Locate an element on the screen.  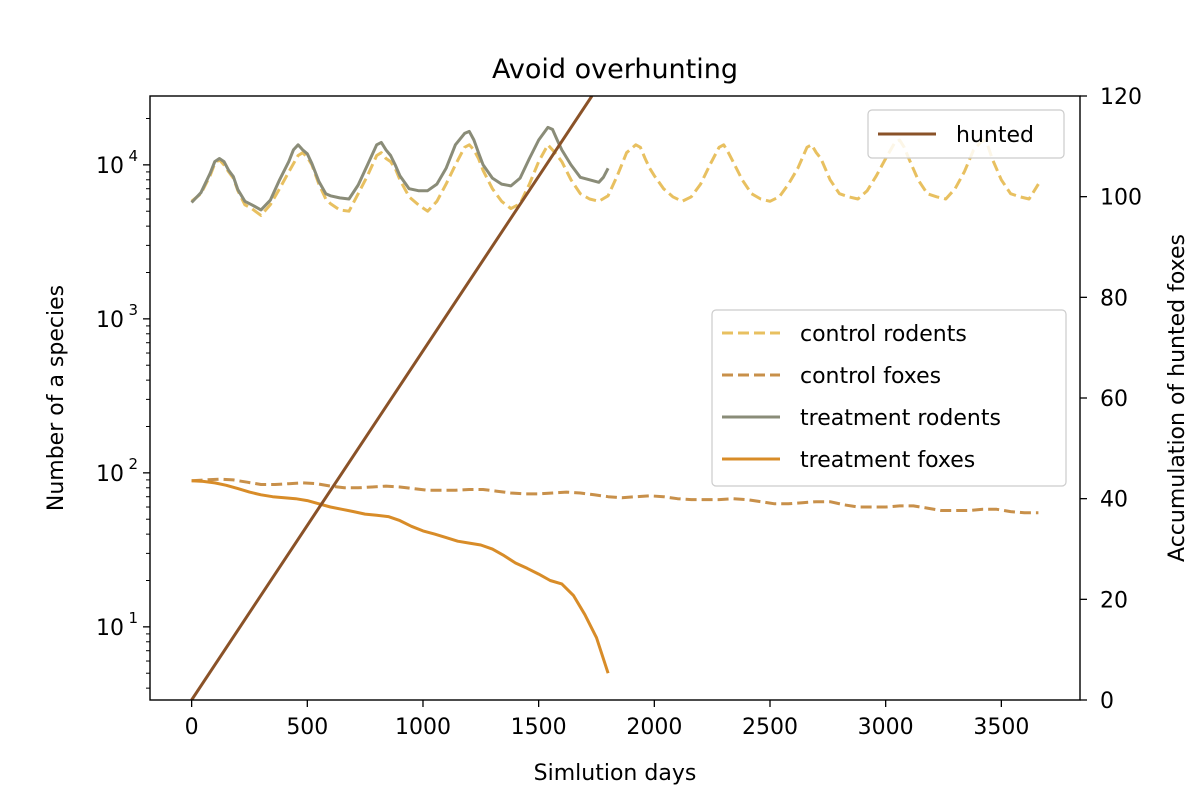
x-tick-label: 0 is located at coordinates (192, 727).